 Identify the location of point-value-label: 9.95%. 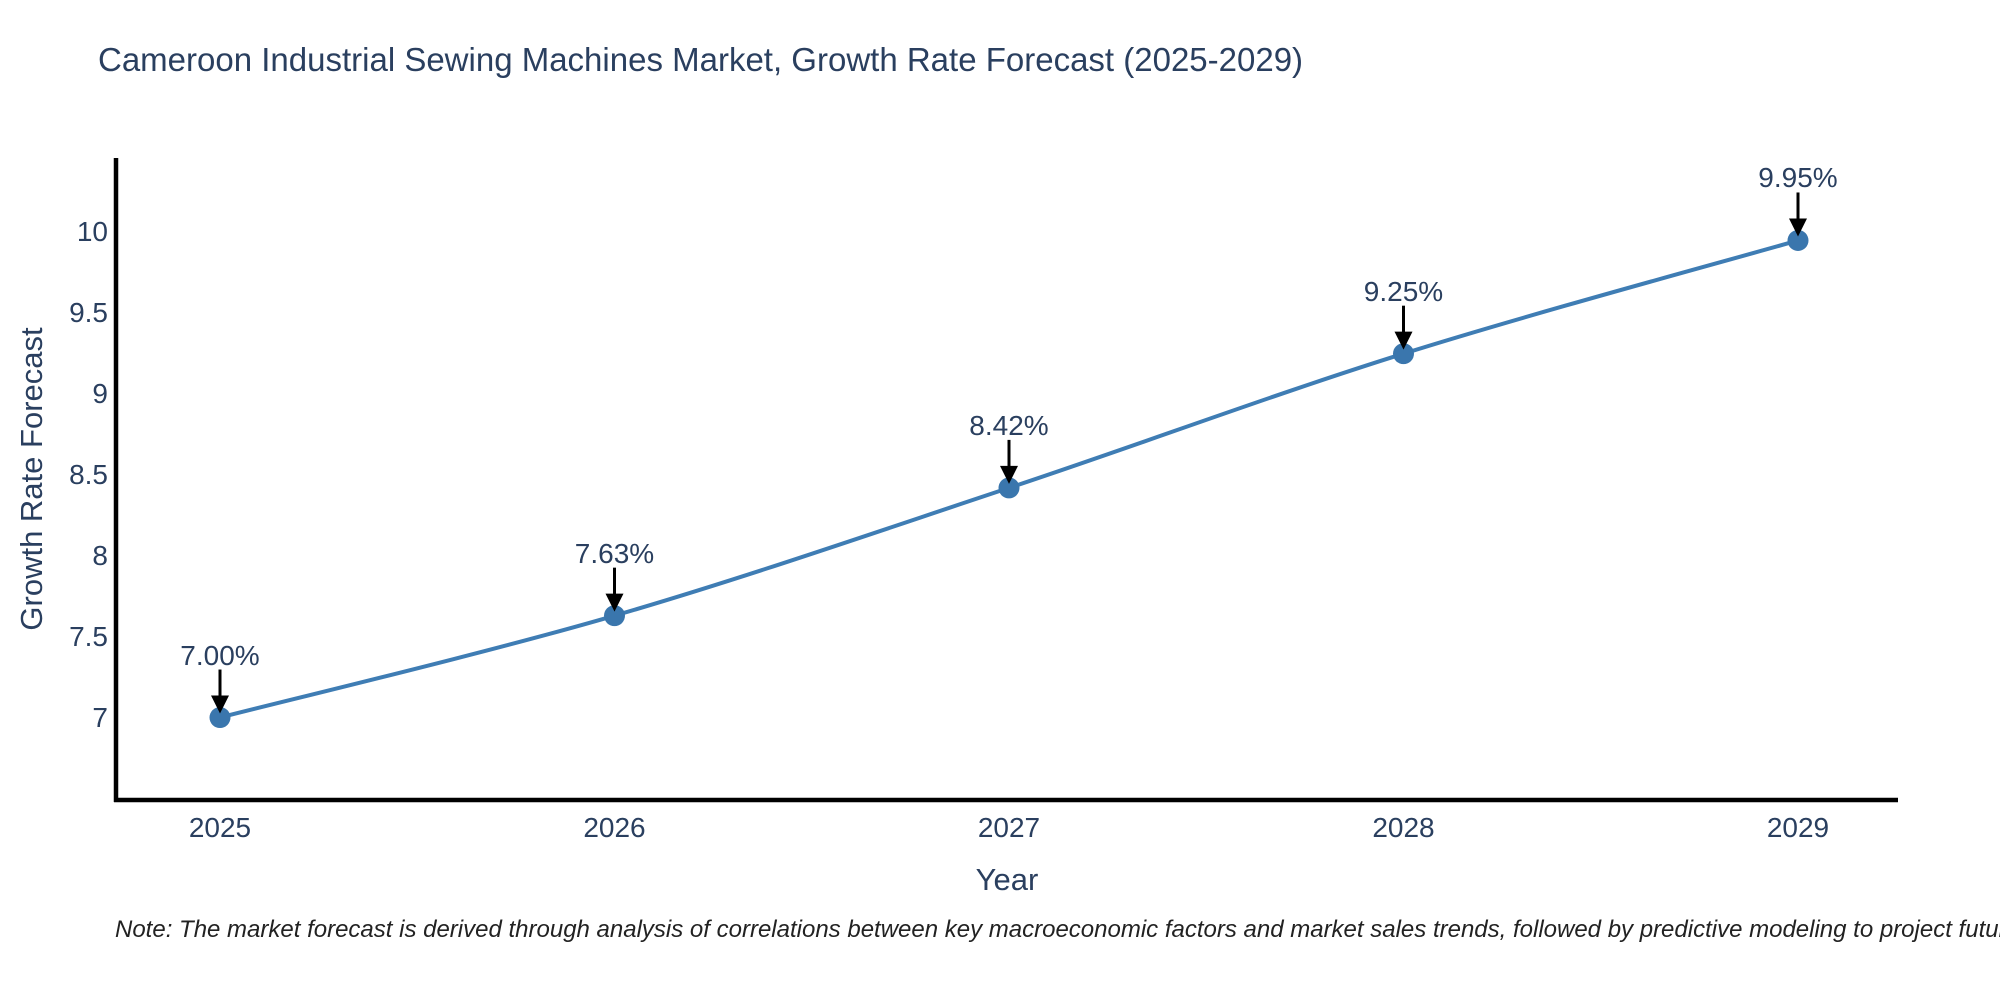
(1798, 178).